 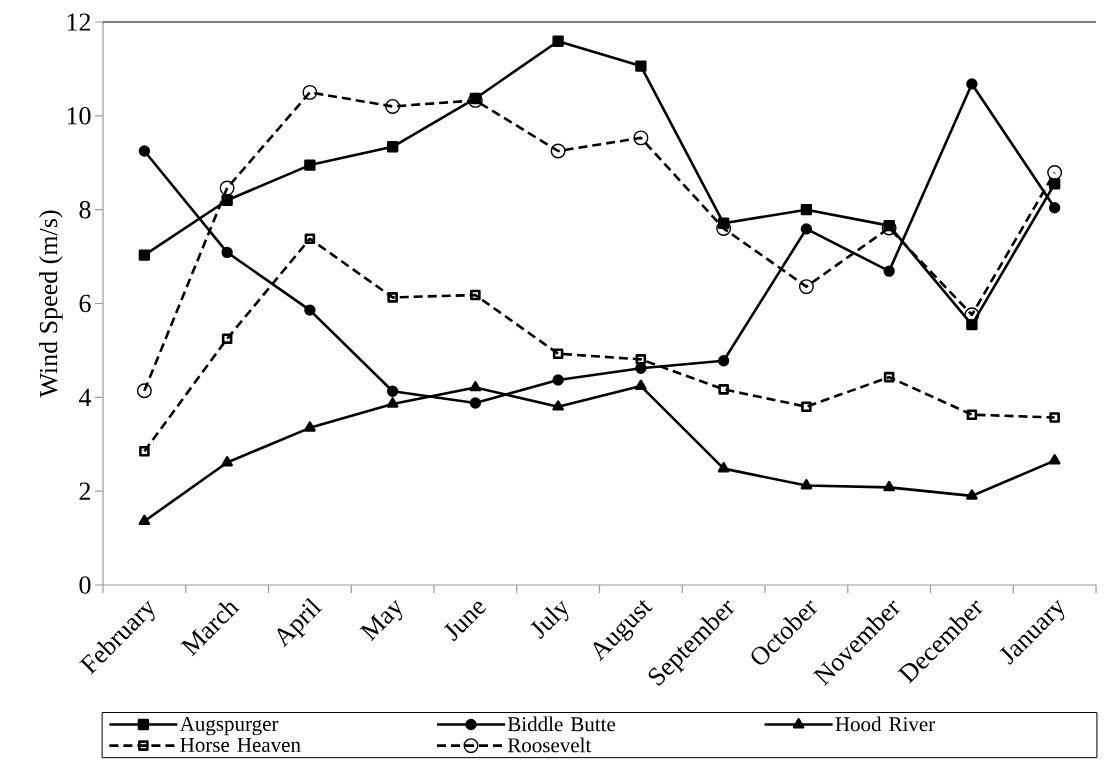 What do you see at coordinates (79, 116) in the screenshot?
I see `y-tick-label: 10` at bounding box center [79, 116].